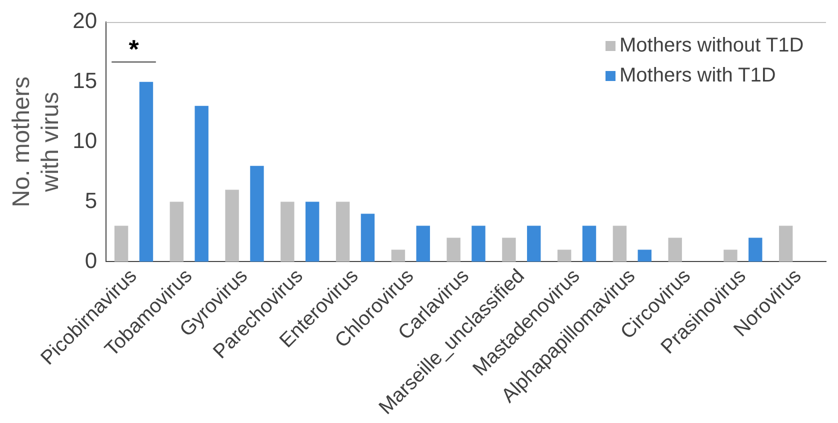  Describe the element at coordinates (85, 140) in the screenshot. I see `y-tick-label: 10` at that location.